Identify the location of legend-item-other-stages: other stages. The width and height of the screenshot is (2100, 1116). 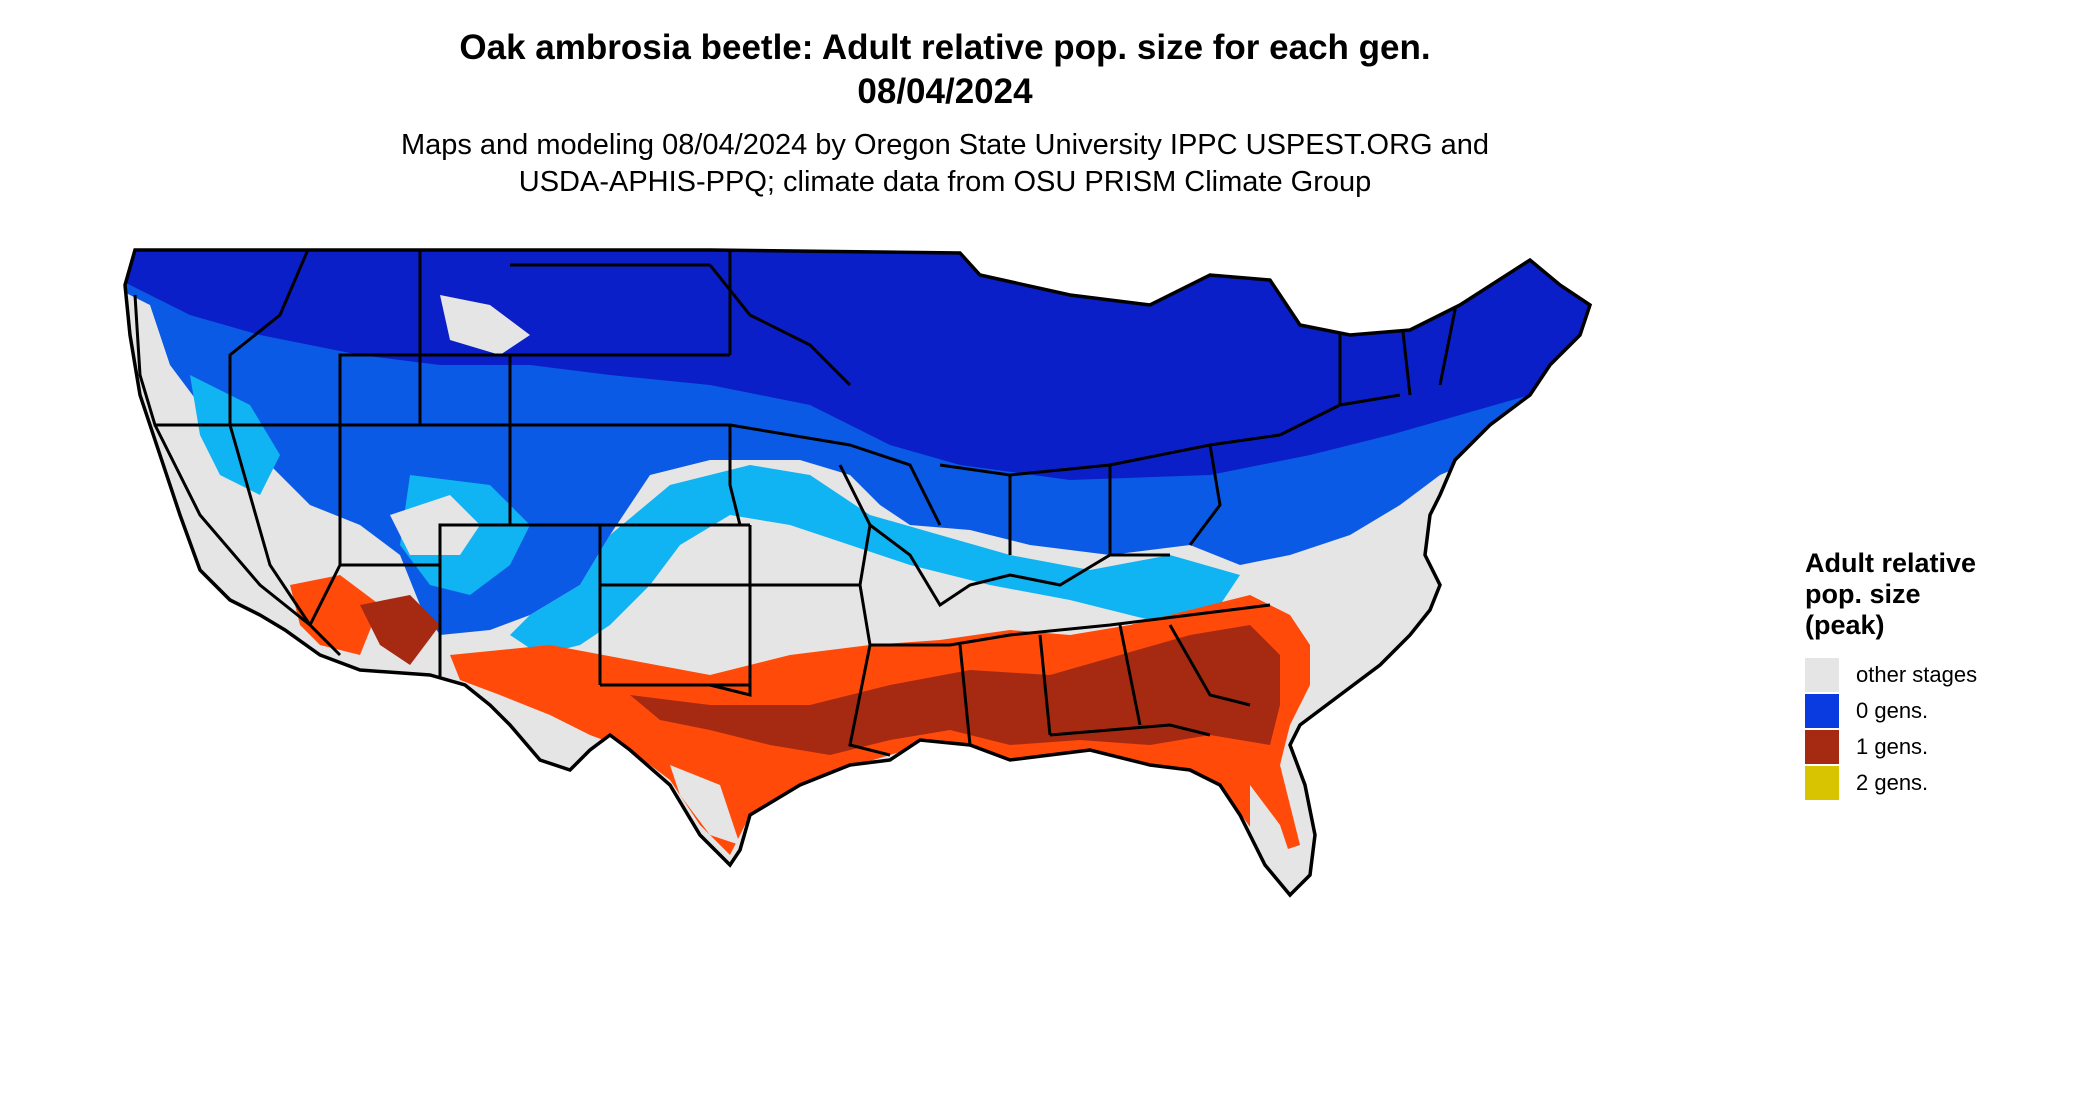
(1935, 675).